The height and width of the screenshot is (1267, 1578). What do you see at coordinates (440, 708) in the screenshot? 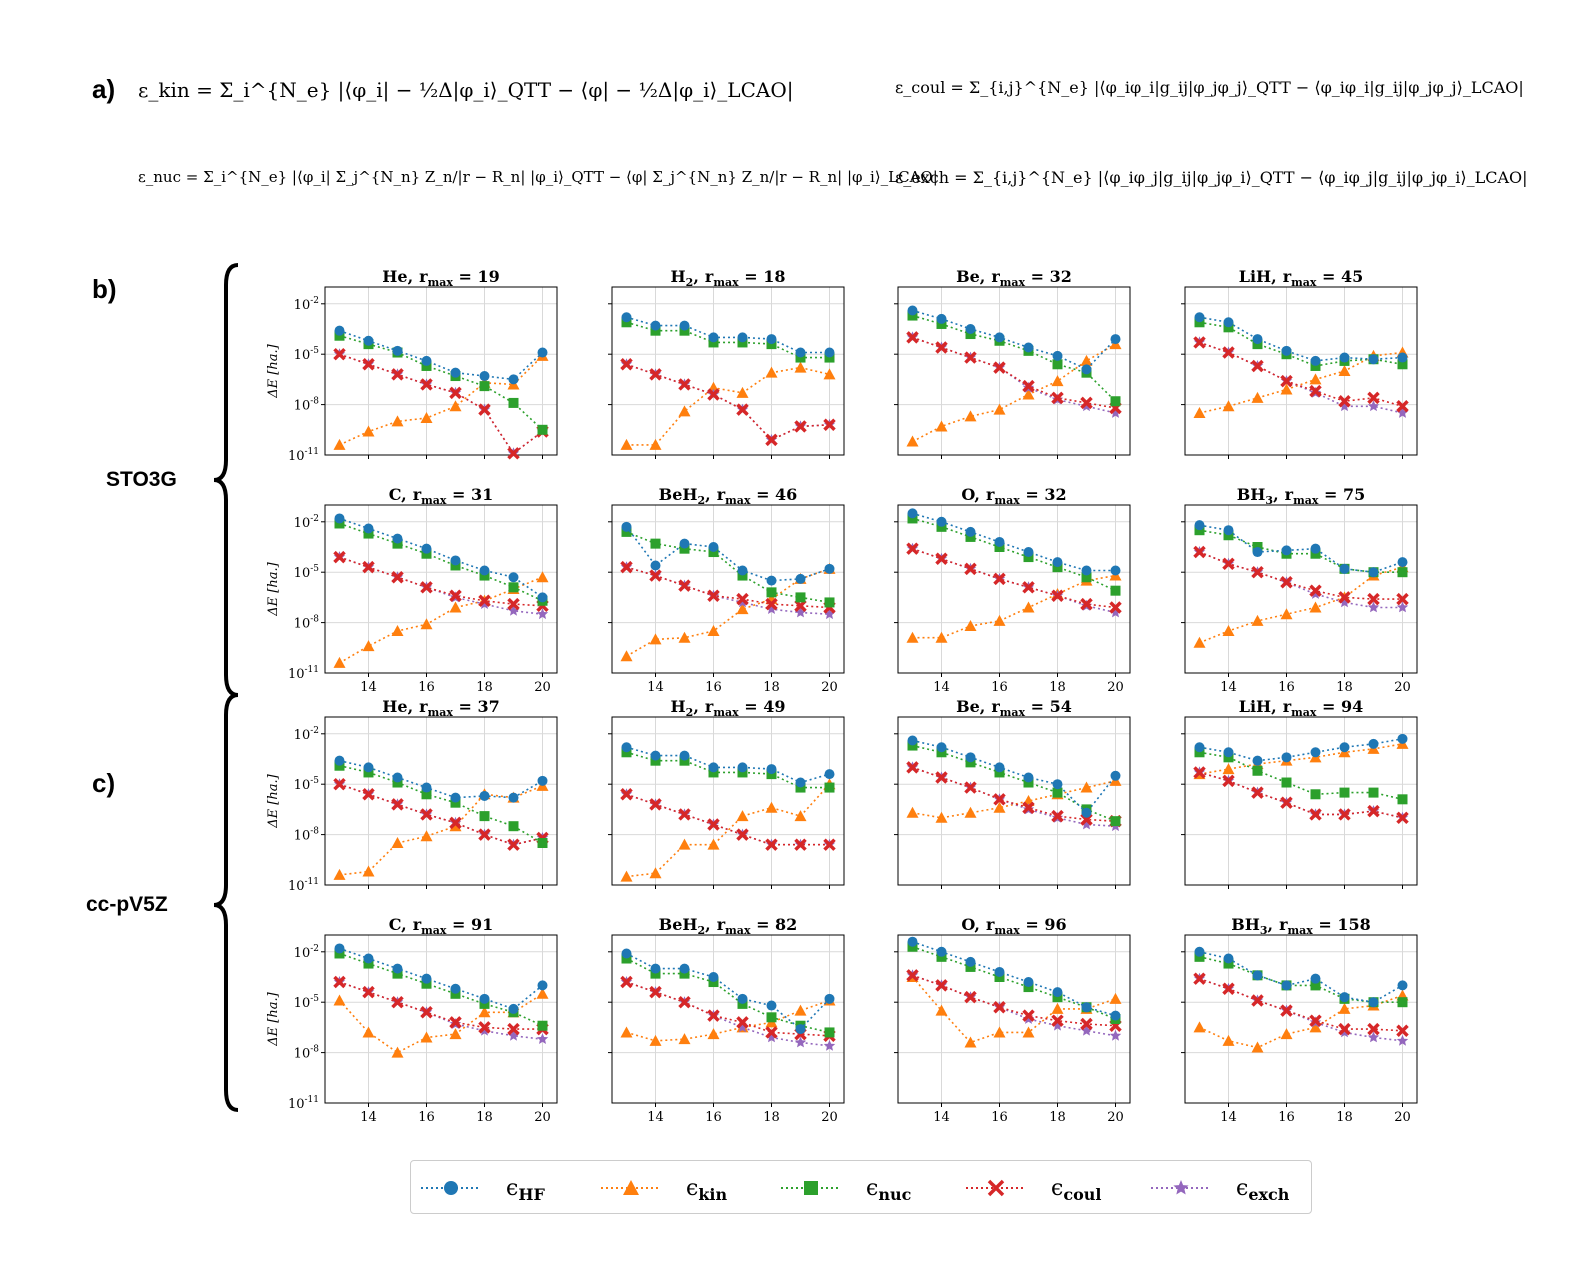
I see `subplot-title: He, rmax = 37` at bounding box center [440, 708].